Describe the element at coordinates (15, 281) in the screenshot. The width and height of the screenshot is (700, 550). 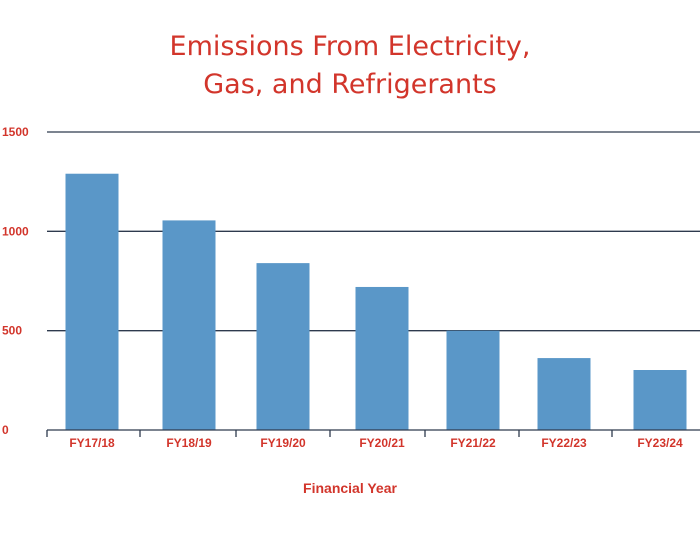
I see `y-axis-ticks: 0 500 1000 1500` at that location.